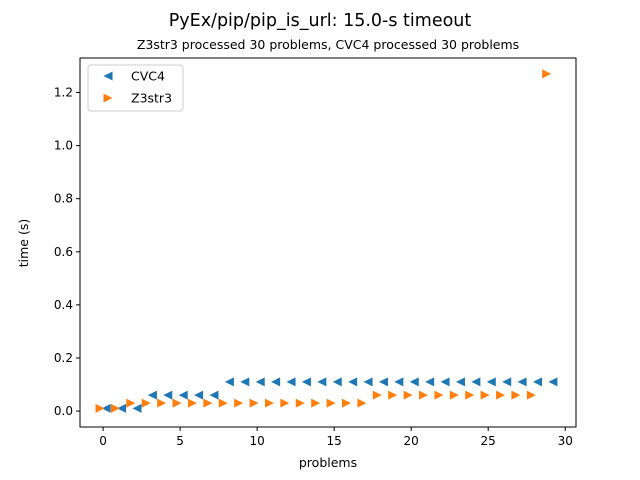 The width and height of the screenshot is (640, 480). What do you see at coordinates (257, 441) in the screenshot?
I see `x-tick-label: 10` at bounding box center [257, 441].